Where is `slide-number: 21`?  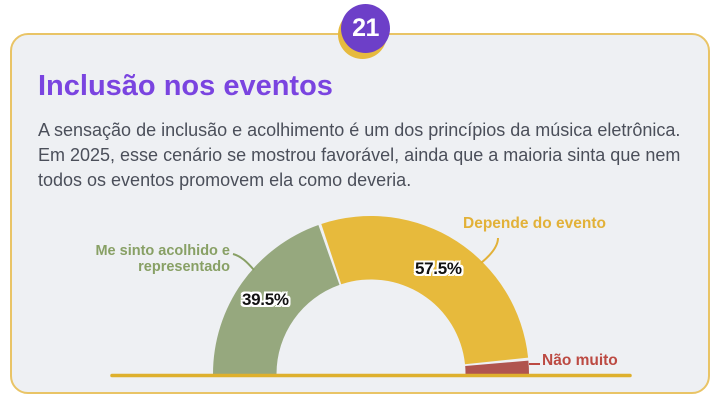 slide-number: 21 is located at coordinates (365, 28).